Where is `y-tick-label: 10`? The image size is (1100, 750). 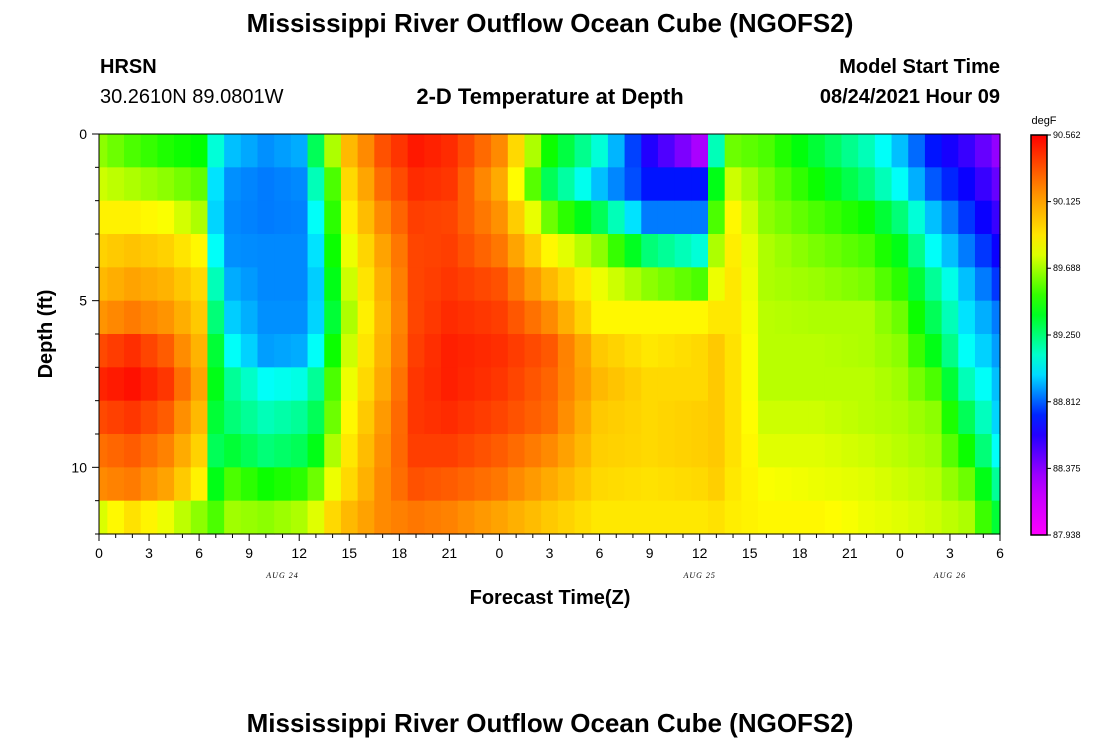 y-tick-label: 10 is located at coordinates (79, 467).